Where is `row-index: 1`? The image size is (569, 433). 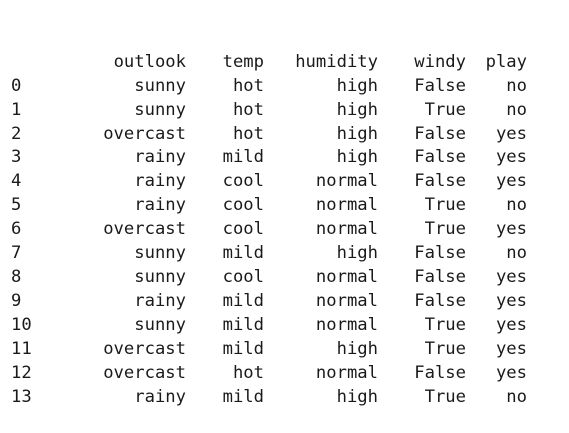
row-index: 1 is located at coordinates (16, 109).